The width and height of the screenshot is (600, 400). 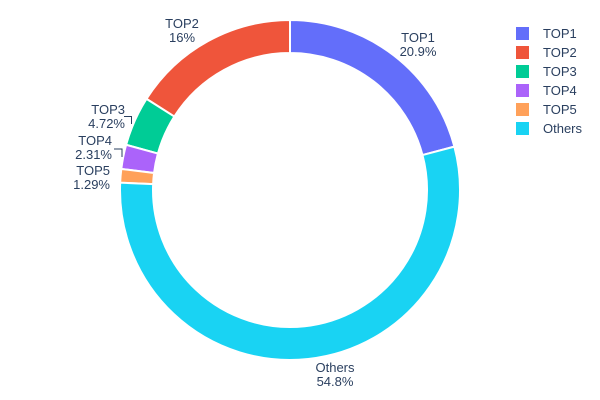 I want to click on legend-item-top1: TOP1, so click(x=549, y=33).